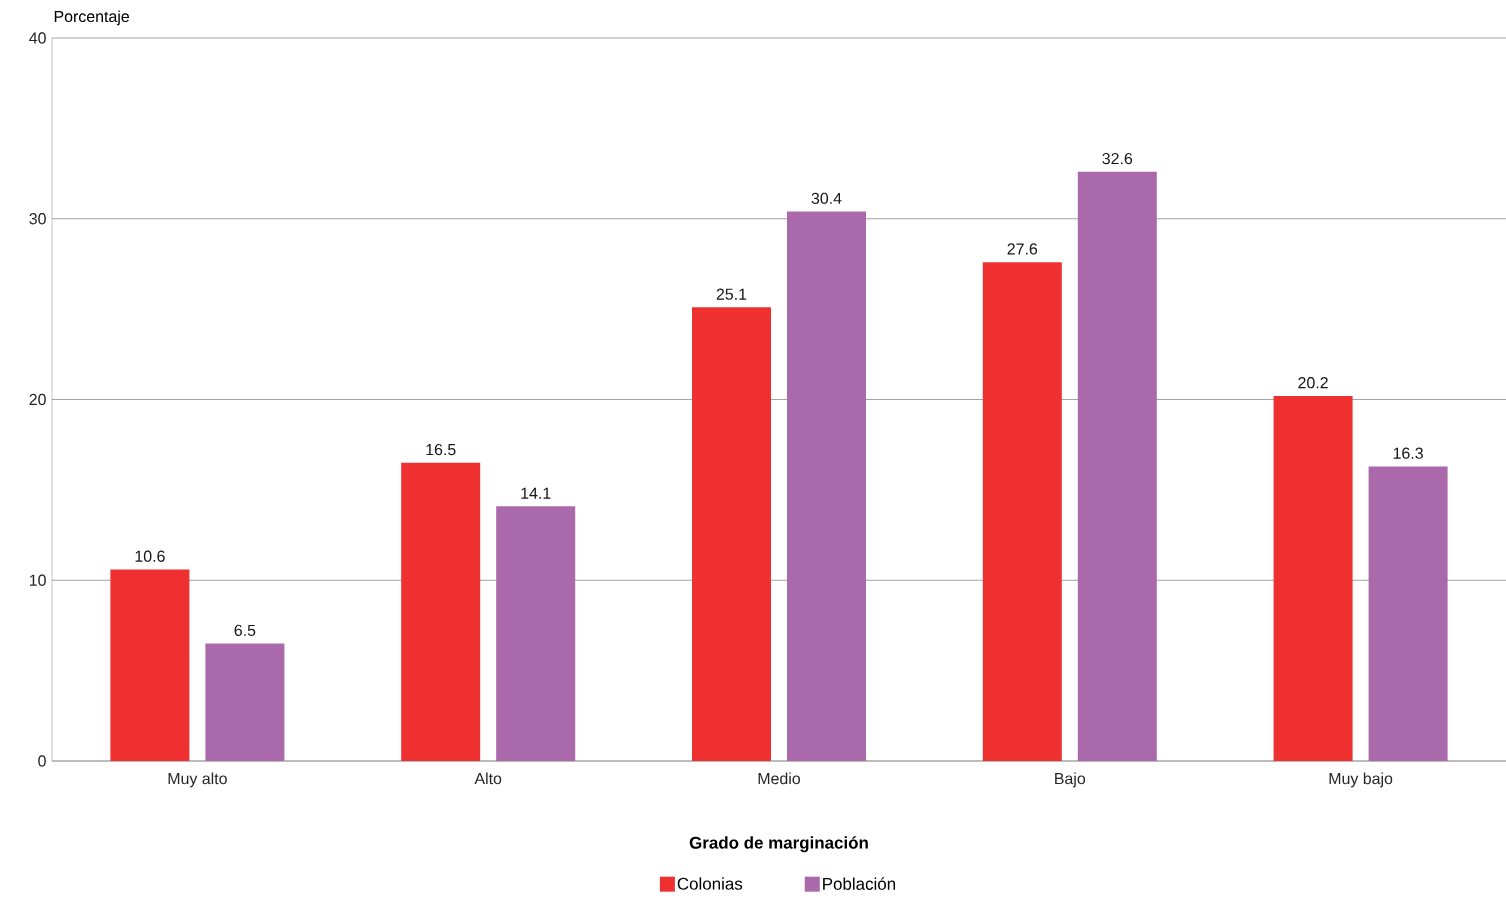 This screenshot has height=900, width=1506. Describe the element at coordinates (1313, 383) in the screenshot. I see `data-label: 20.2` at that location.